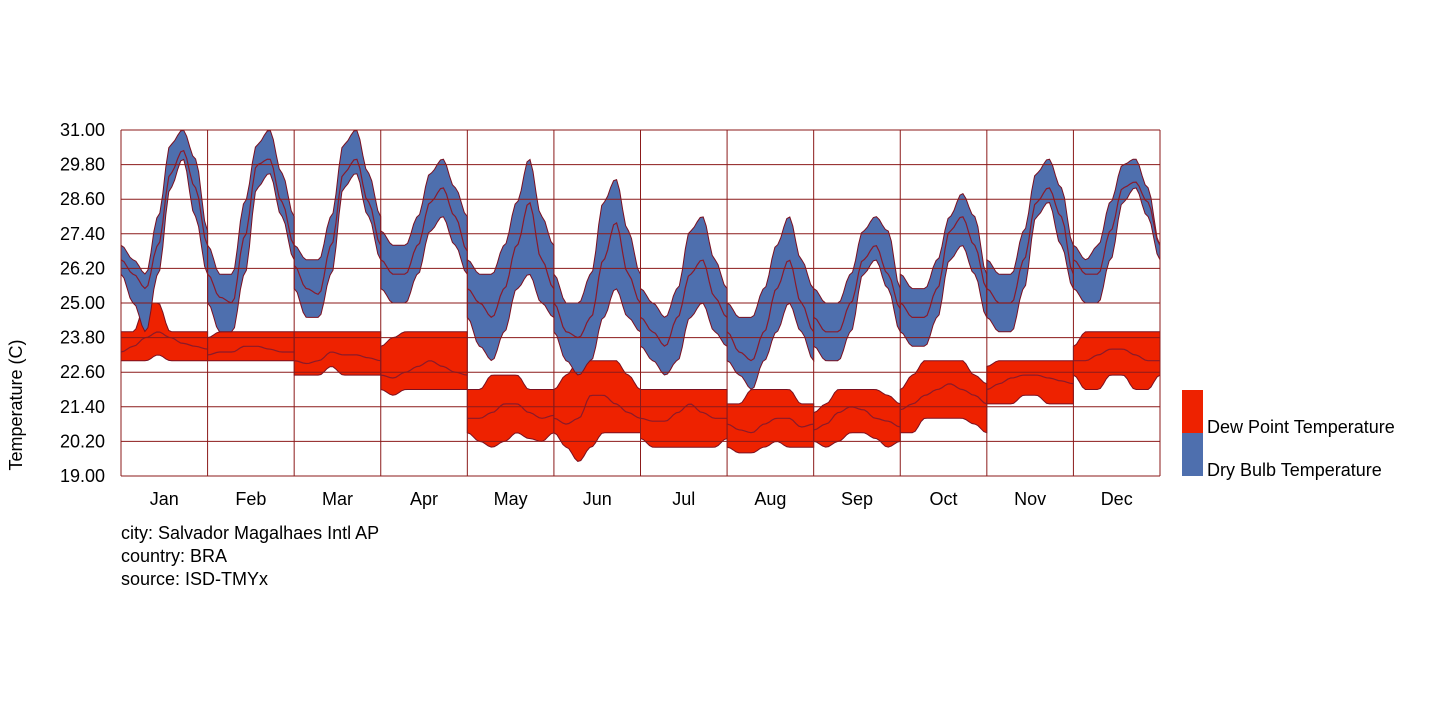  Describe the element at coordinates (16, 404) in the screenshot. I see `y-axis-label: Temperature (C)` at that location.